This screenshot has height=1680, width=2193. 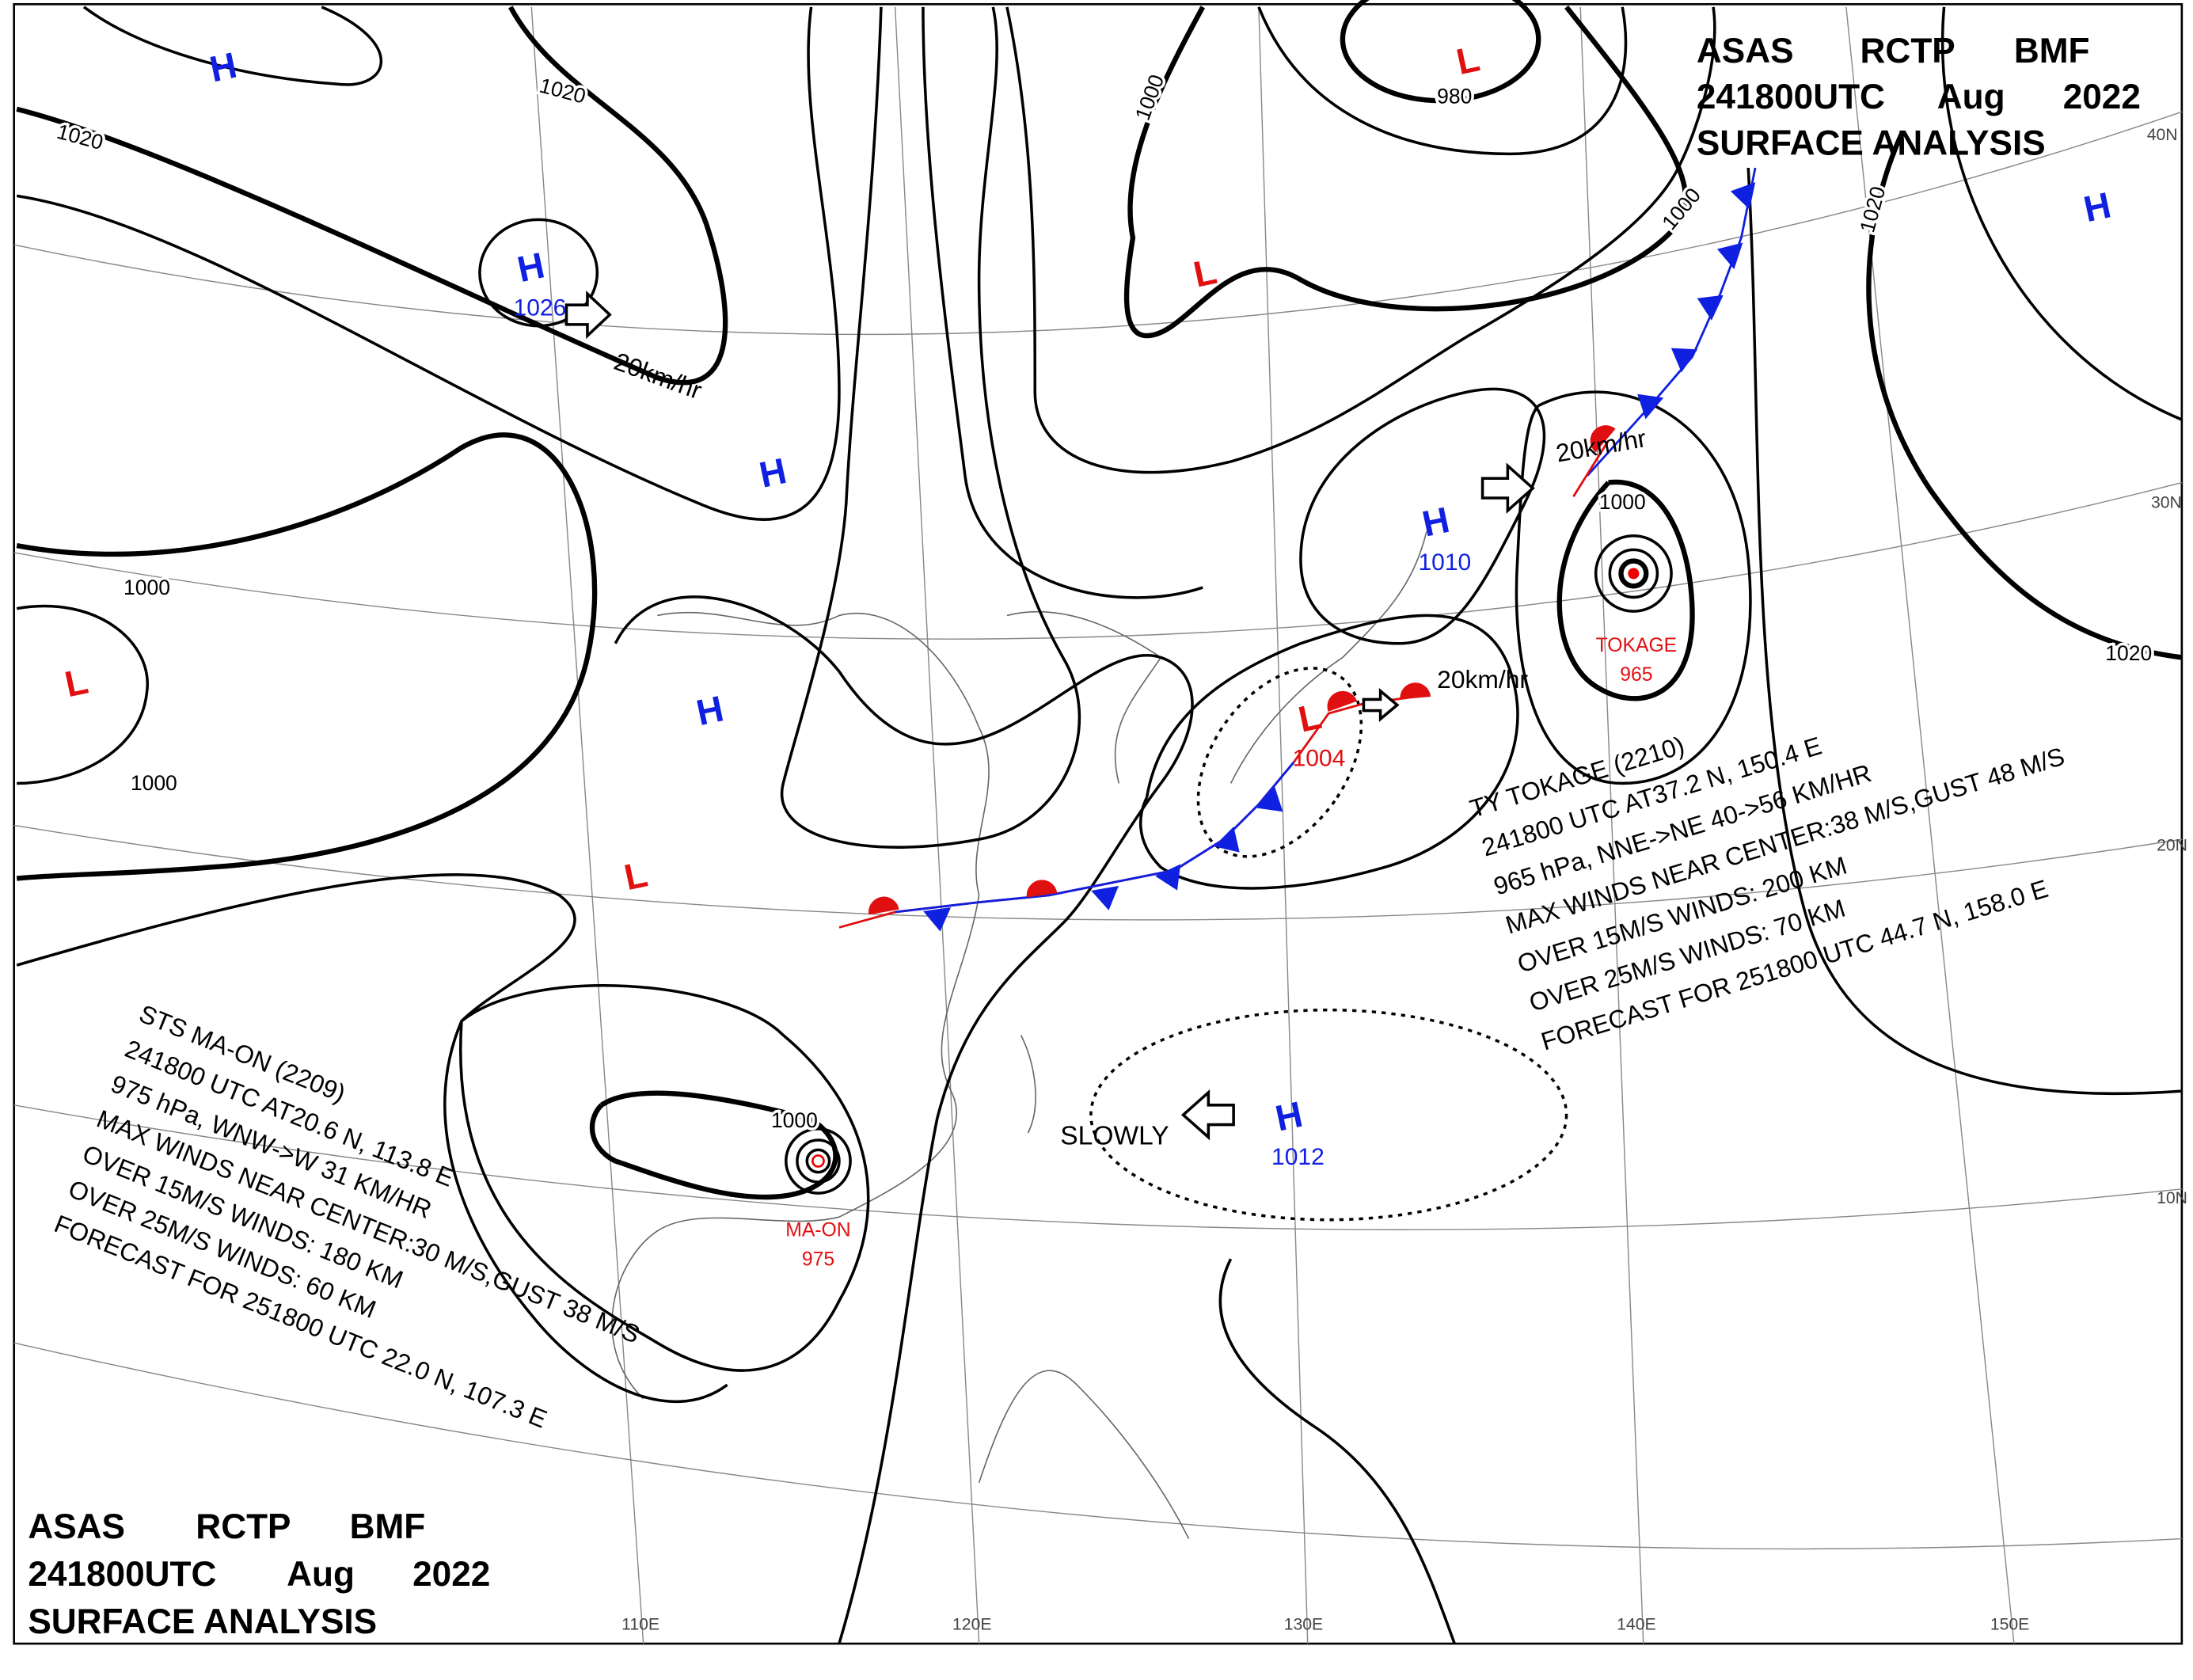 I want to click on latitude-label: 20N, so click(x=2172, y=846).